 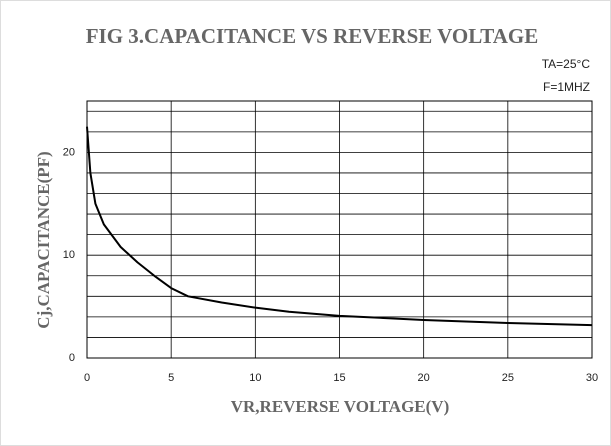 What do you see at coordinates (340, 406) in the screenshot?
I see `x-axis-label: VR,REVERSE VOLTAGE(V)` at bounding box center [340, 406].